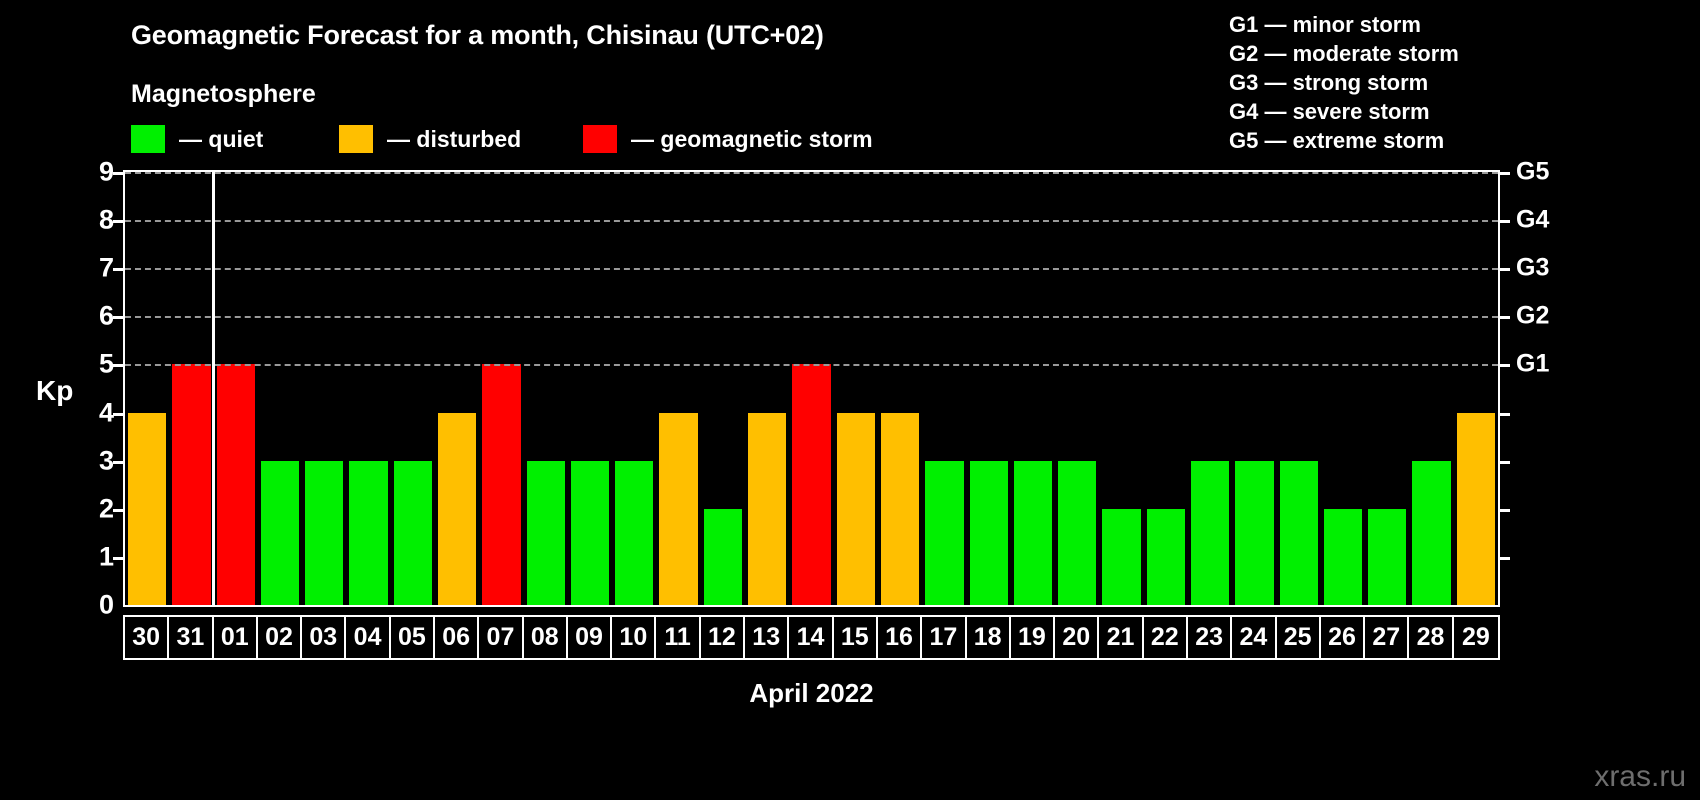  I want to click on g-axis-tick-label: G2, so click(1533, 315).